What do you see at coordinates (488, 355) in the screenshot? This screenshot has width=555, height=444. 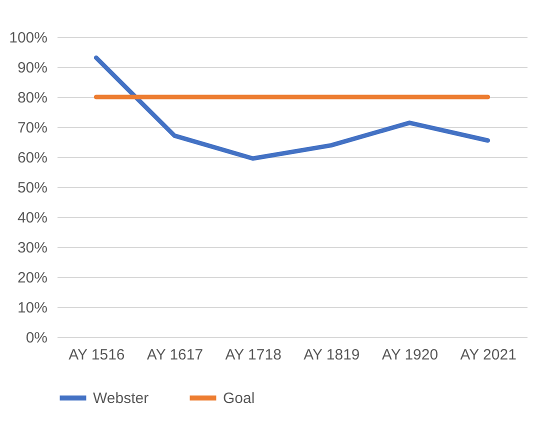 I see `x-tick-label: AY 2021` at bounding box center [488, 355].